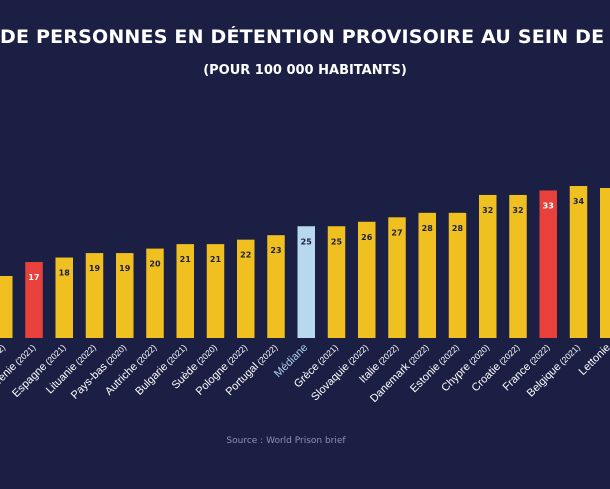 This screenshot has height=489, width=610. Describe the element at coordinates (222, 370) in the screenshot. I see `category-label: Pologne (2022)` at that location.